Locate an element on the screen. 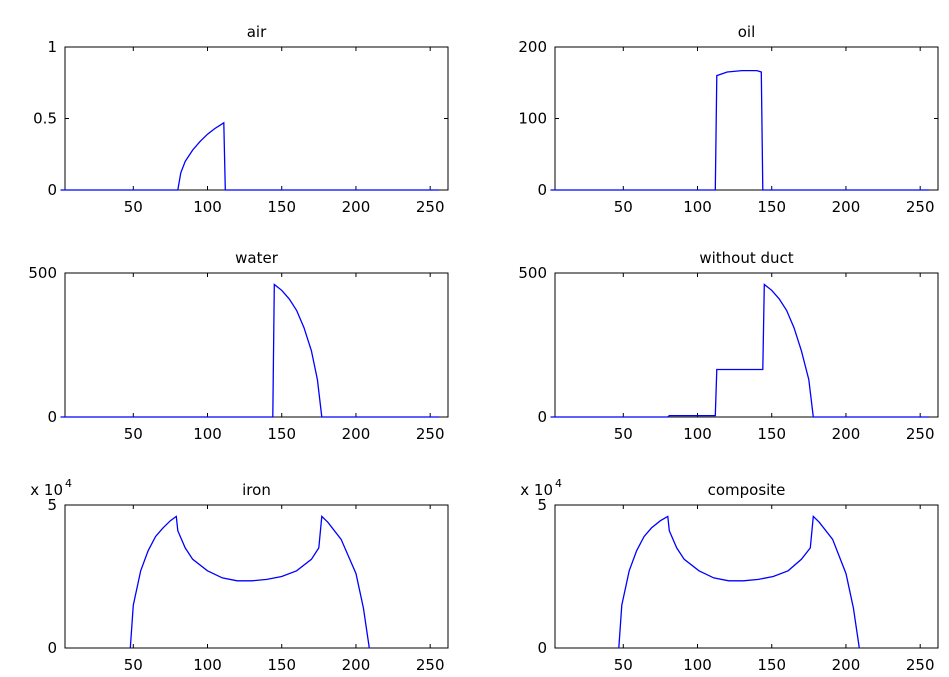 The image size is (949, 677). y-tick-label: 200 is located at coordinates (532, 47).